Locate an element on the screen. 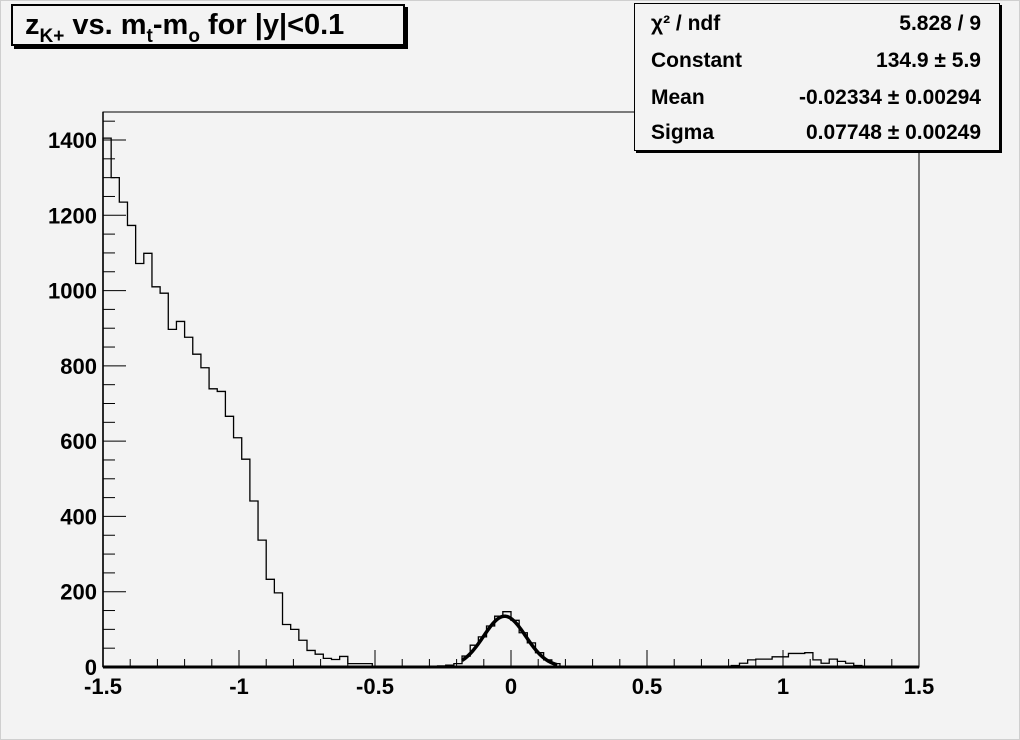  title-text: for |y|<0.1 is located at coordinates (272, 25).